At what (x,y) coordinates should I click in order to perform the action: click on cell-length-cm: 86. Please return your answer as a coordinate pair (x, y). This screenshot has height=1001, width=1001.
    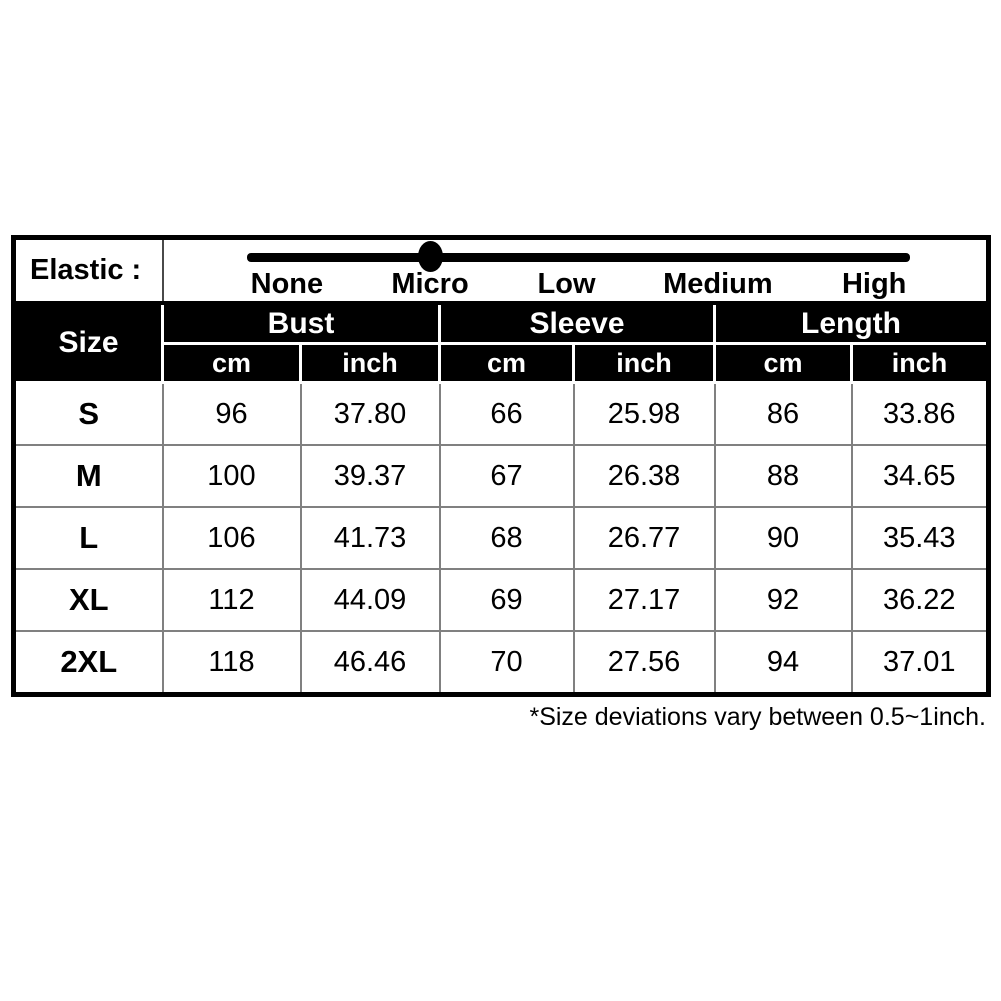
    Looking at the image, I should click on (783, 413).